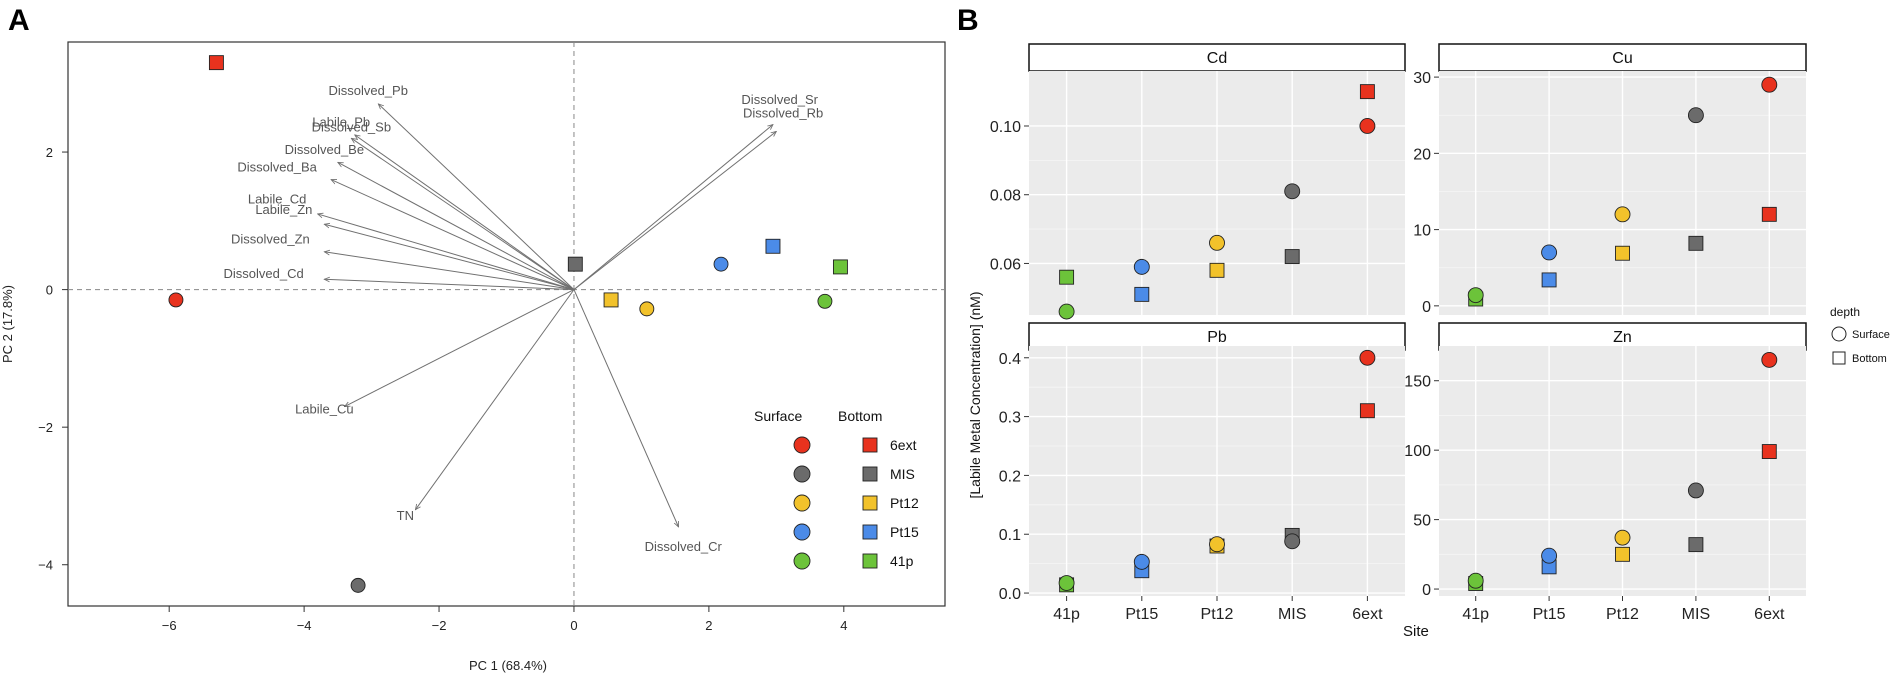  I want to click on loading-label: Dissolved_Sr, so click(779, 99).